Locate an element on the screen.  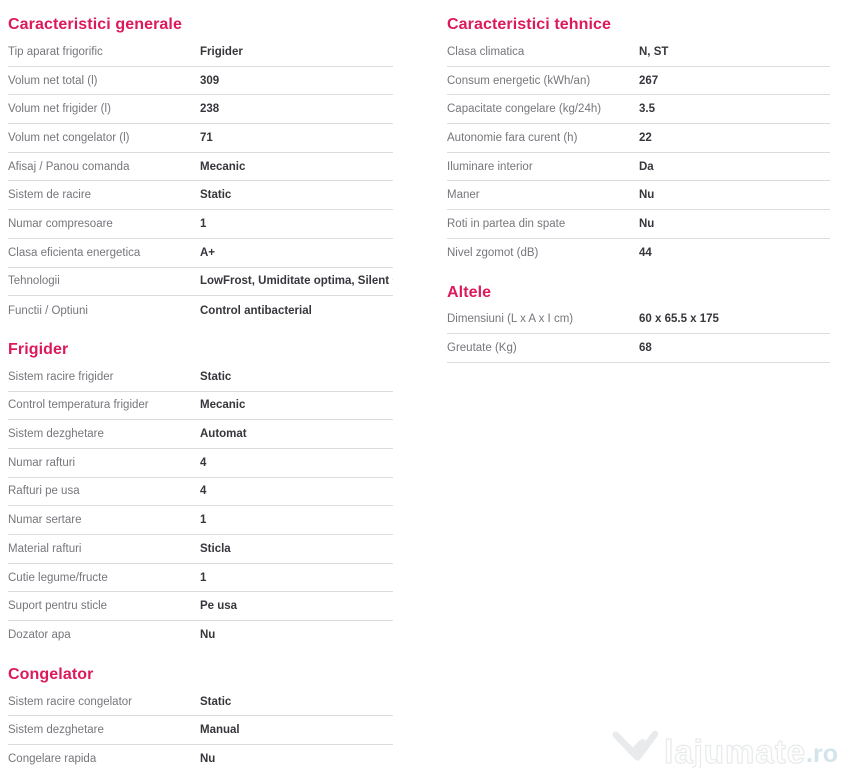
spec-value: Manual is located at coordinates (220, 730).